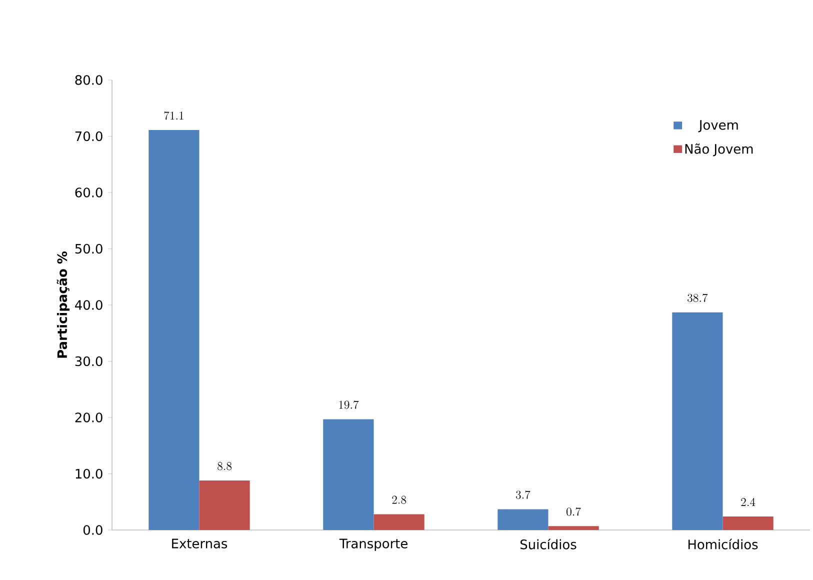  I want to click on data-label: 3.7, so click(523, 494).